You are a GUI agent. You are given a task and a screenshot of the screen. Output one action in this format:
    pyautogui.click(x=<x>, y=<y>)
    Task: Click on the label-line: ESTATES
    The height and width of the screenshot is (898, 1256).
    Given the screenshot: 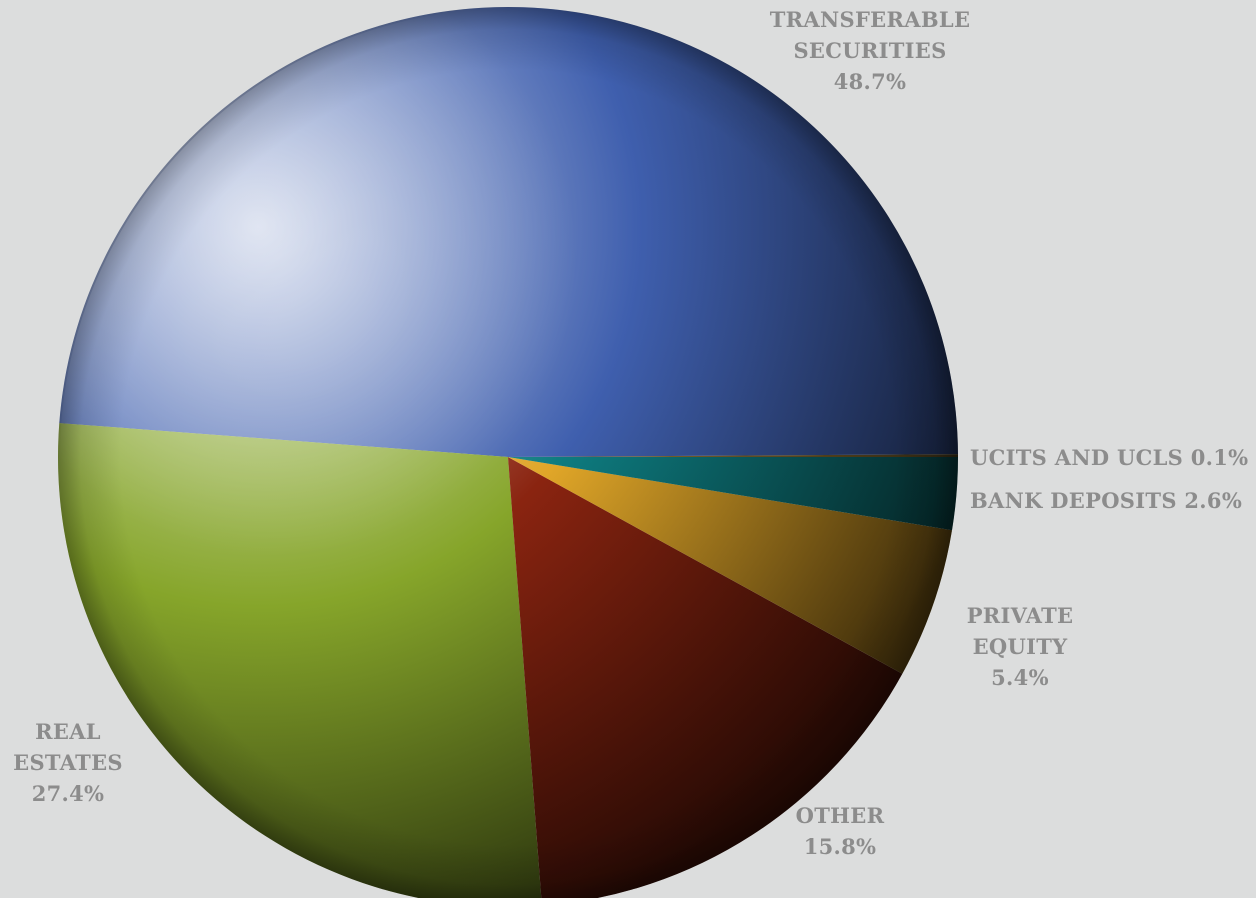 What is the action you would take?
    pyautogui.click(x=68, y=762)
    